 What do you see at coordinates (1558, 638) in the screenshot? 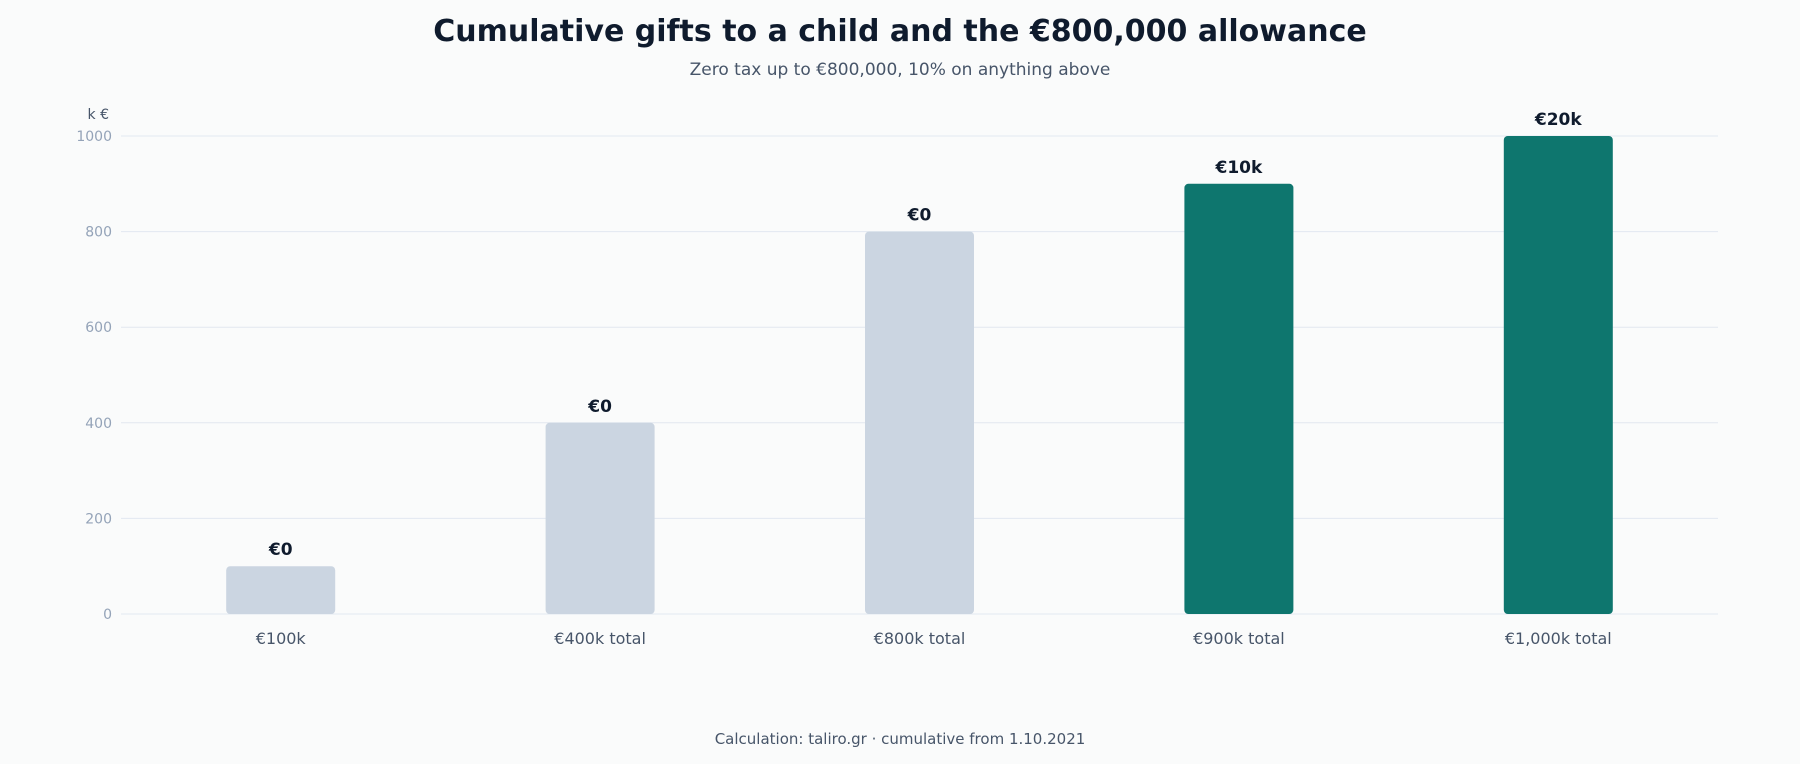
I see `x-tick-label: €1,000k total` at bounding box center [1558, 638].